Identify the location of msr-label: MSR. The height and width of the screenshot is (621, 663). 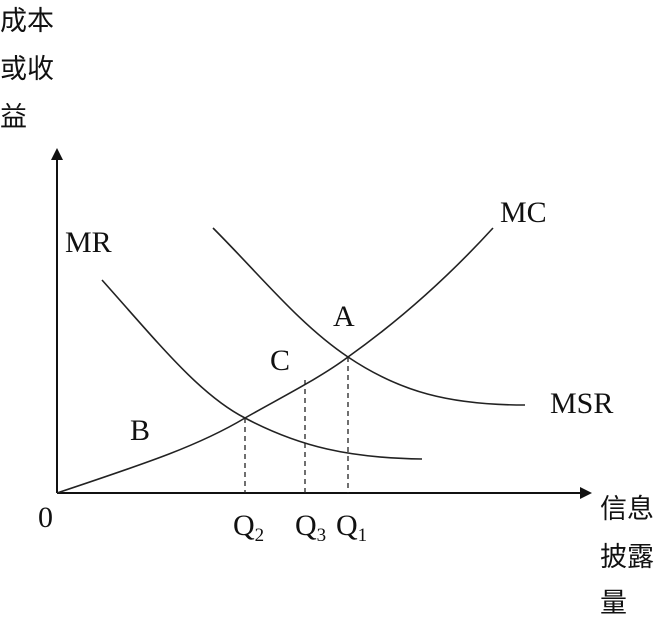
(581, 403).